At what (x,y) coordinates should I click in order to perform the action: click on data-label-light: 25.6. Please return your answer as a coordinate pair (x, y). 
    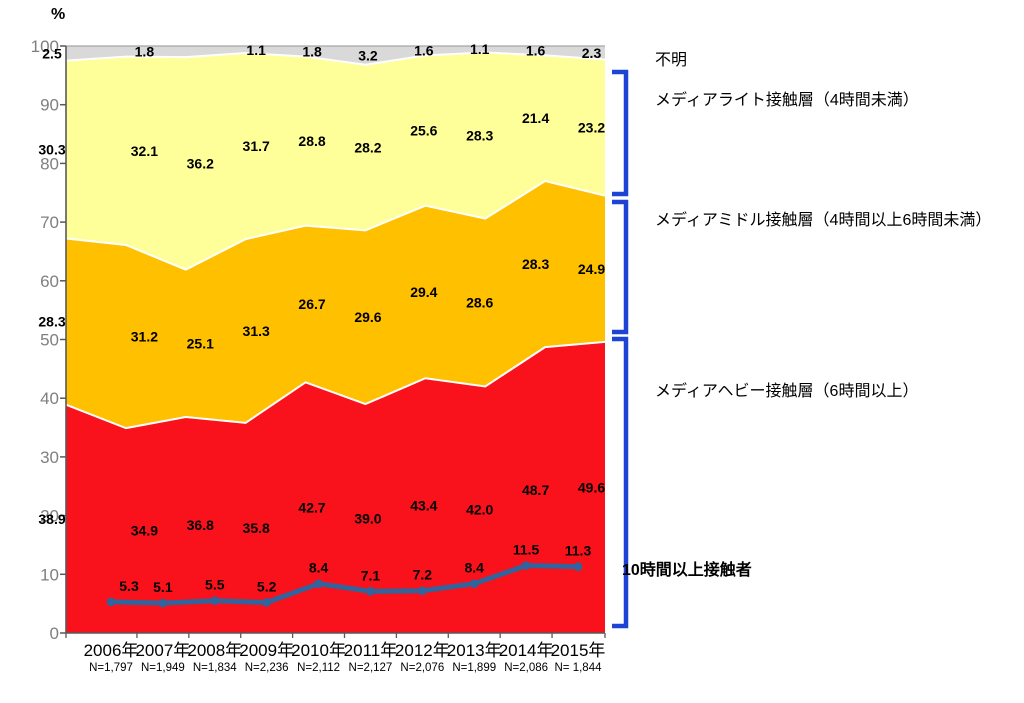
    Looking at the image, I should click on (423, 131).